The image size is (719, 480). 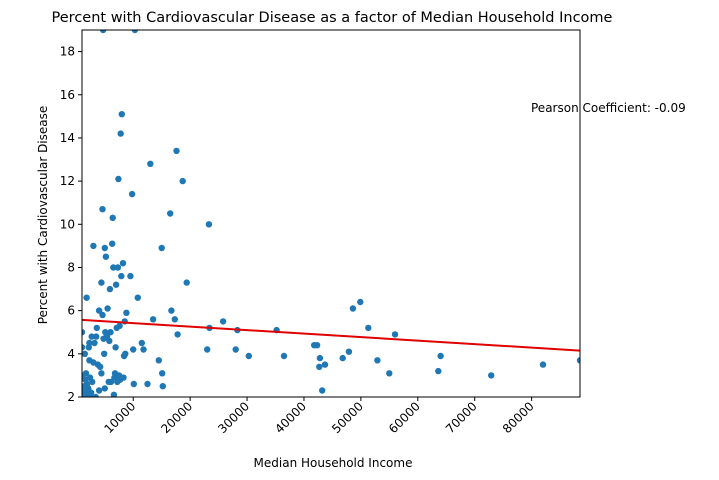 What do you see at coordinates (71, 397) in the screenshot?
I see `y-tick-label: 2` at bounding box center [71, 397].